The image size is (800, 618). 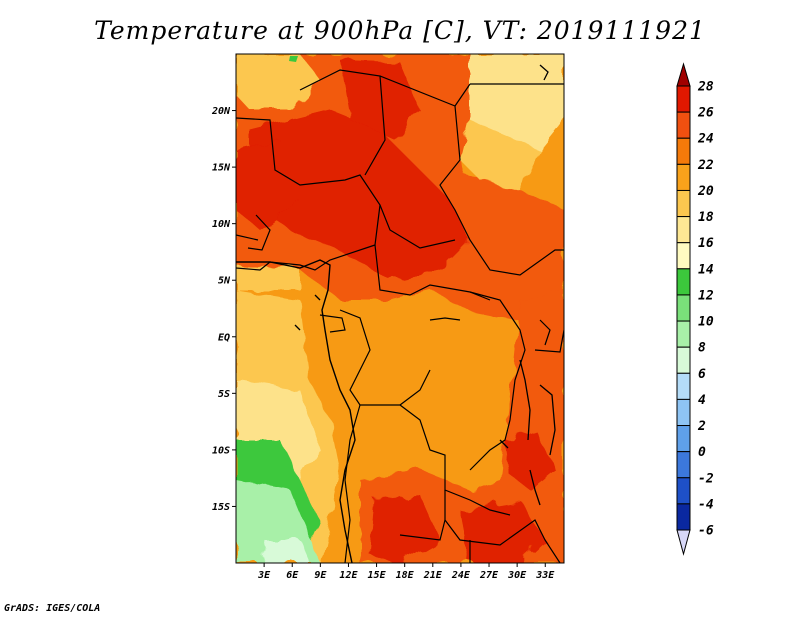 I want to click on colorbar-label: 6, so click(x=702, y=374).